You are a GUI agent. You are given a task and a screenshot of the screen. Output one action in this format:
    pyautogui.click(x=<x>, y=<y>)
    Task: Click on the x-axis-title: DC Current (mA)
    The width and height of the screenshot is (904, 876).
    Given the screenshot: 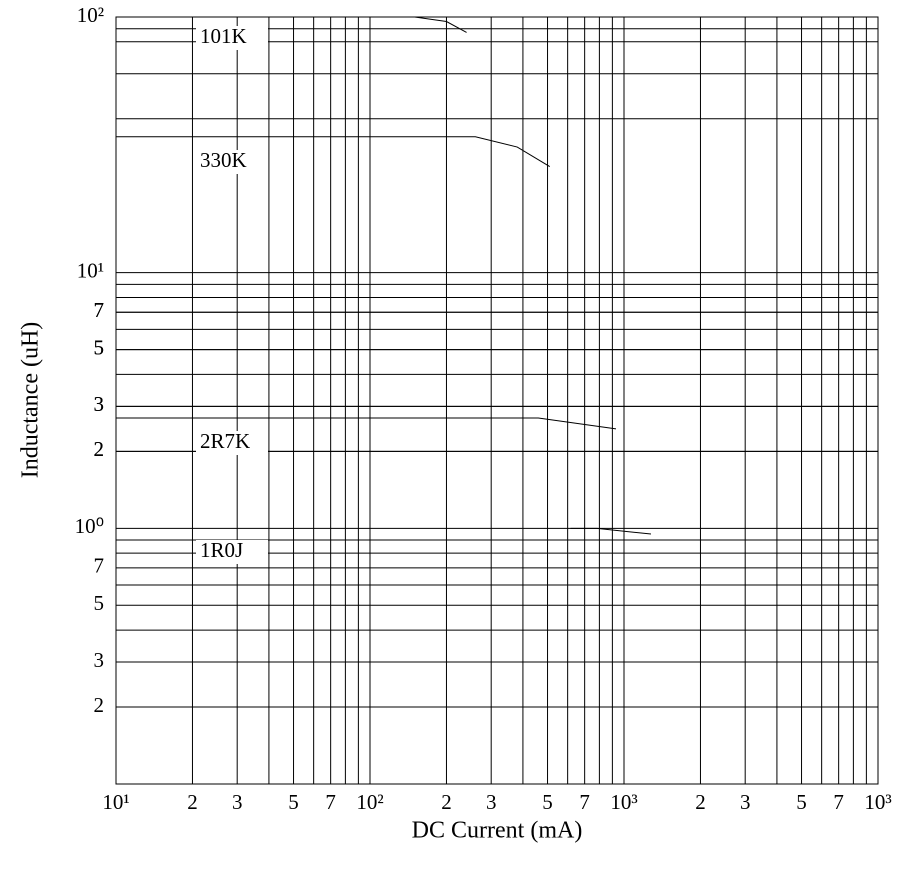 What is the action you would take?
    pyautogui.click(x=497, y=831)
    